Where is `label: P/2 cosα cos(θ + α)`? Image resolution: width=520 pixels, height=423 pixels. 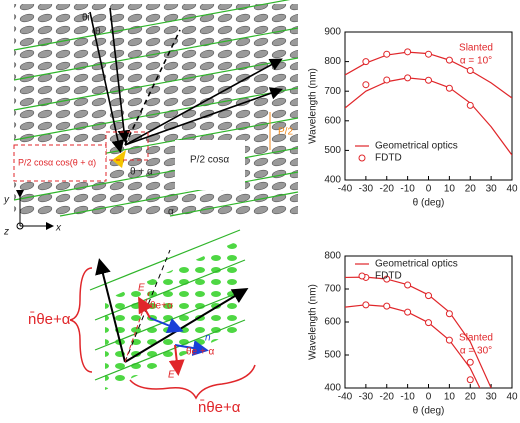
label: P/2 cosα cos(θ + α) is located at coordinates (57, 162).